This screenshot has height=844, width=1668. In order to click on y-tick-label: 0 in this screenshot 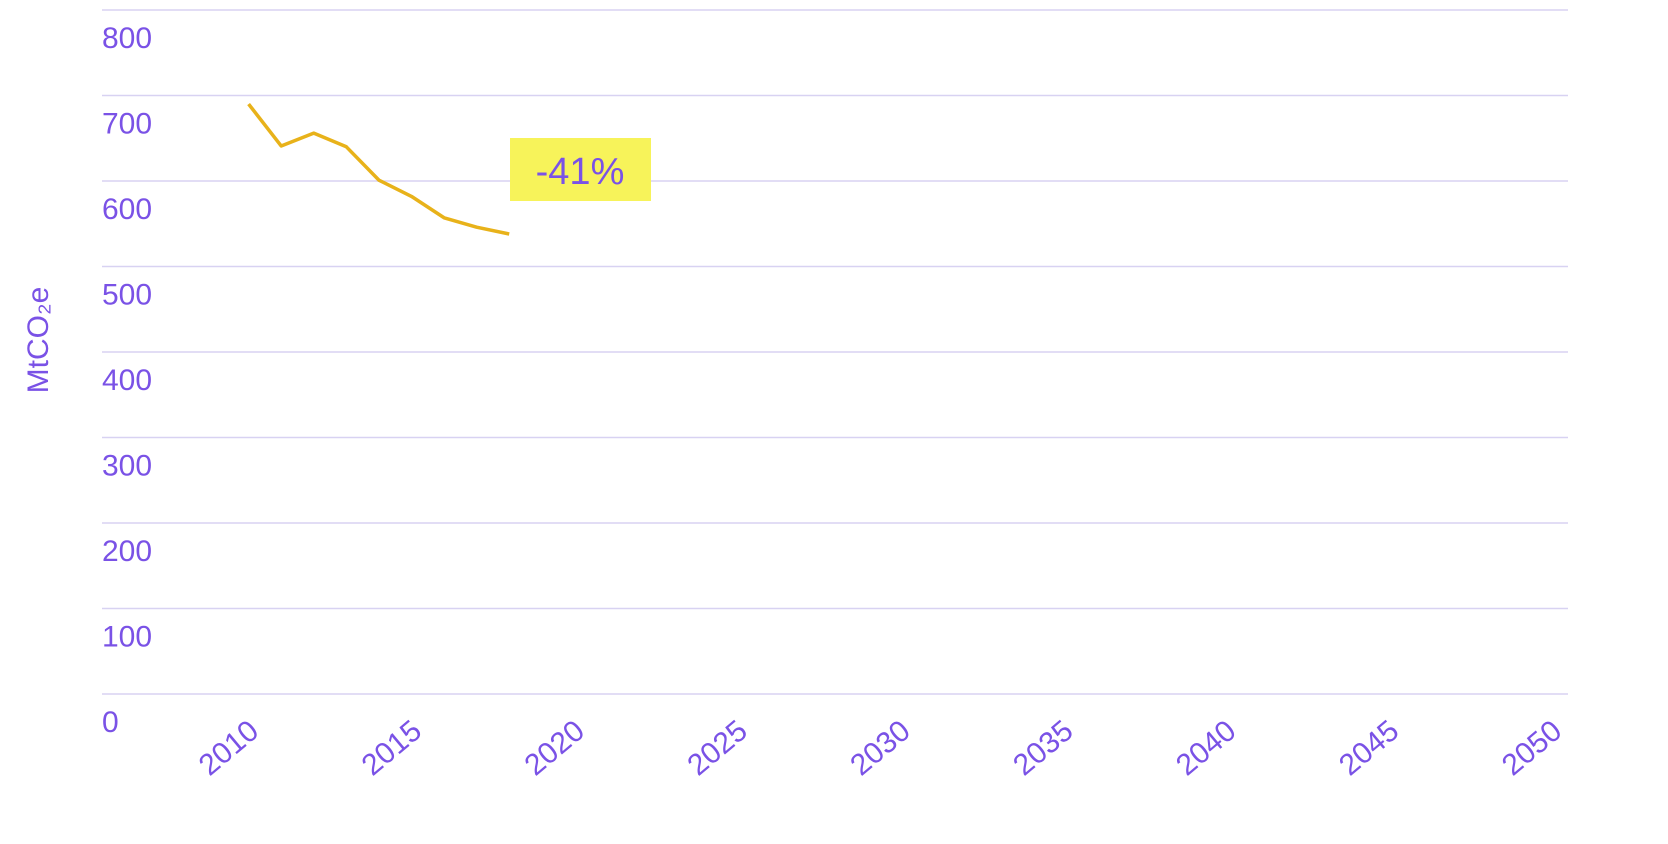, I will do `click(110, 722)`.